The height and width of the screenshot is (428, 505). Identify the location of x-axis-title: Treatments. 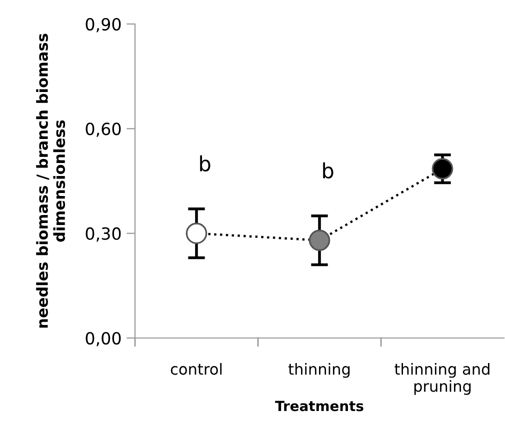
(319, 406).